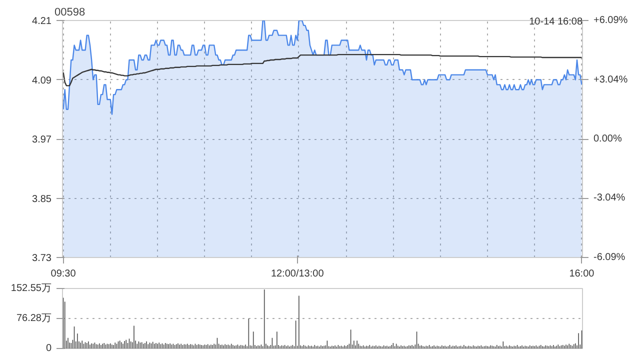  What do you see at coordinates (31, 288) in the screenshot?
I see `y-tick-label: 152.55万` at bounding box center [31, 288].